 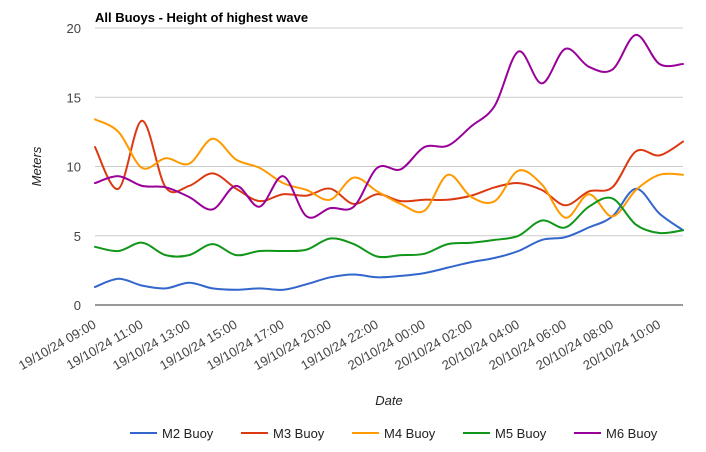 What do you see at coordinates (388, 400) in the screenshot?
I see `x-axis-title: Date` at bounding box center [388, 400].